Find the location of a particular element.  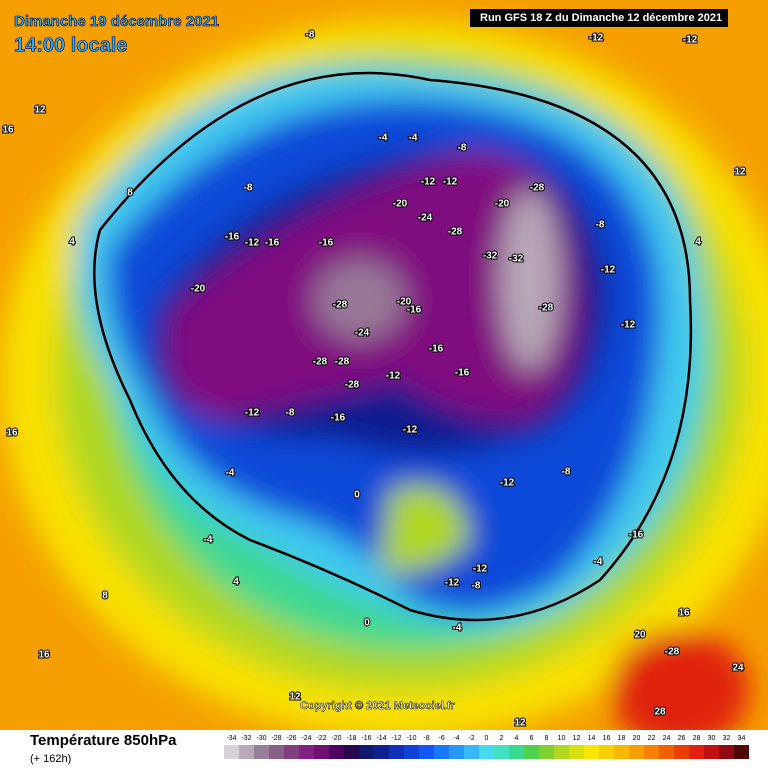

date: Dimanche 19 décembre 2021 is located at coordinates (116, 21).